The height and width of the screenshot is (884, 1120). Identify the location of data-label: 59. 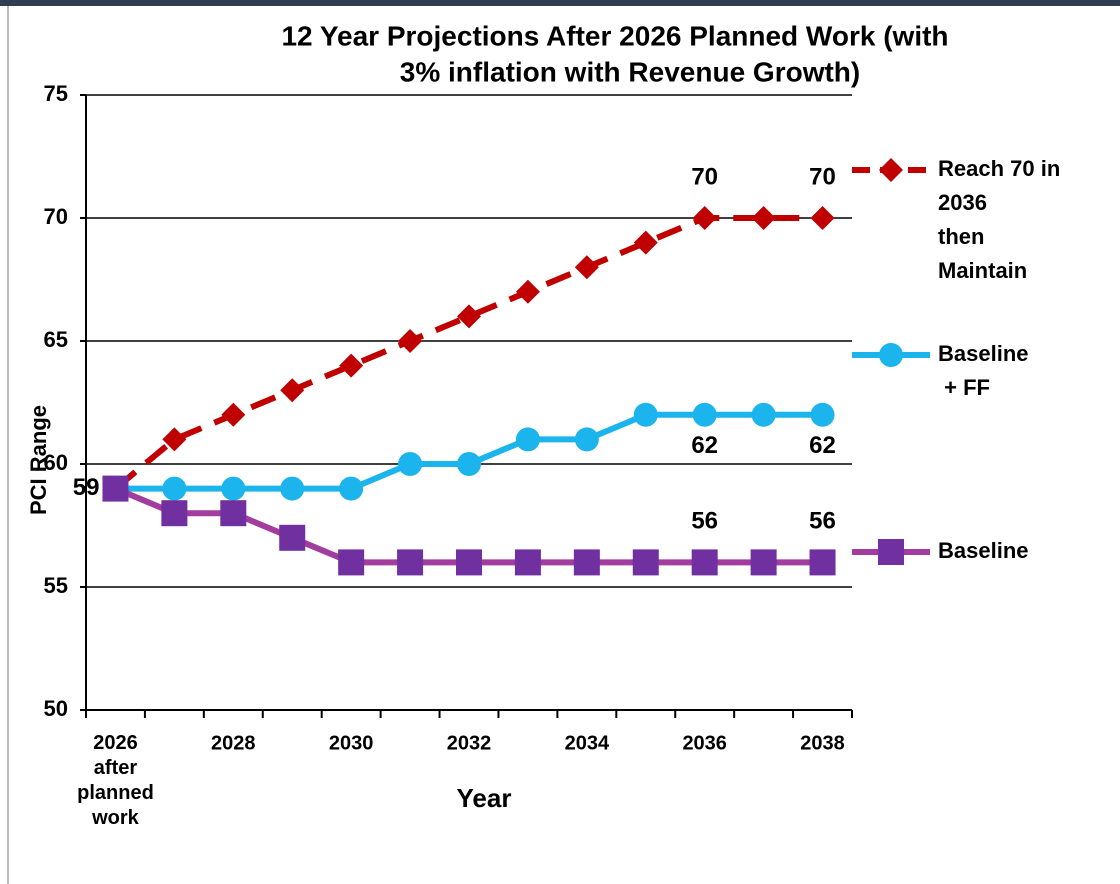
(86, 487).